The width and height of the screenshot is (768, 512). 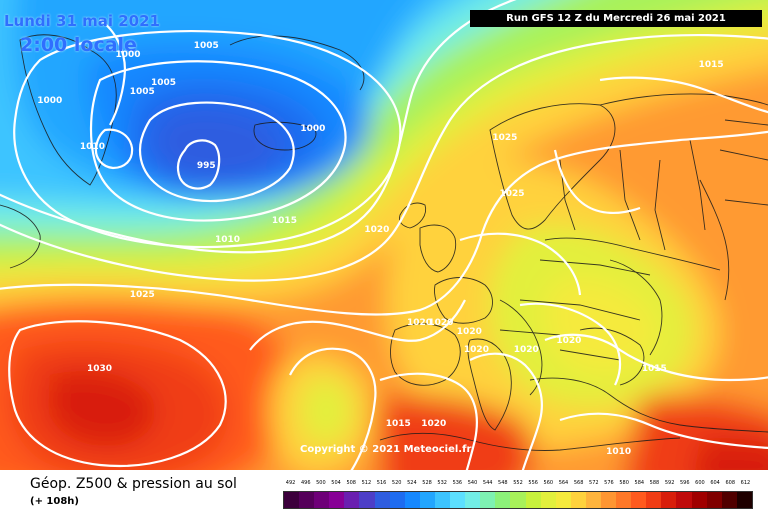 What do you see at coordinates (669, 483) in the screenshot?
I see `legend-value: 592` at bounding box center [669, 483].